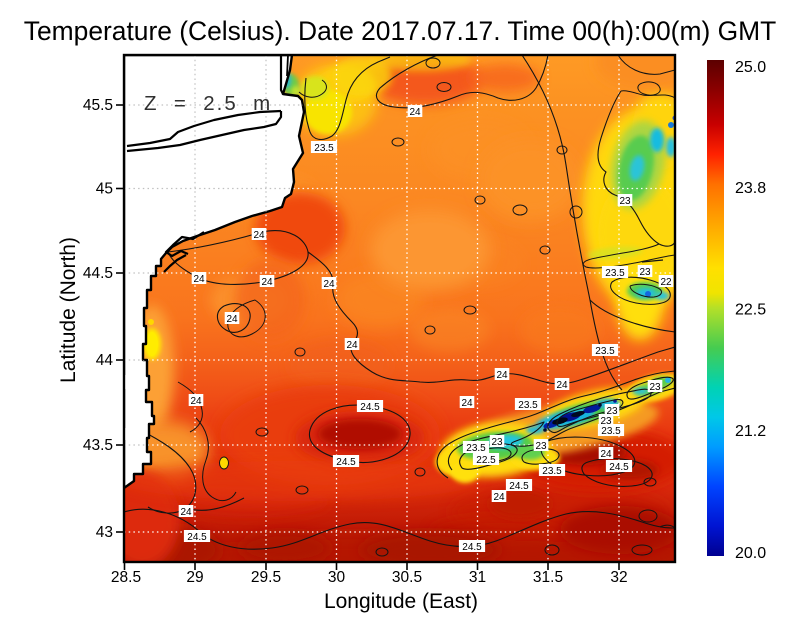 This screenshot has width=800, height=618. What do you see at coordinates (750, 553) in the screenshot?
I see `svg-text: 20.0` at bounding box center [750, 553].